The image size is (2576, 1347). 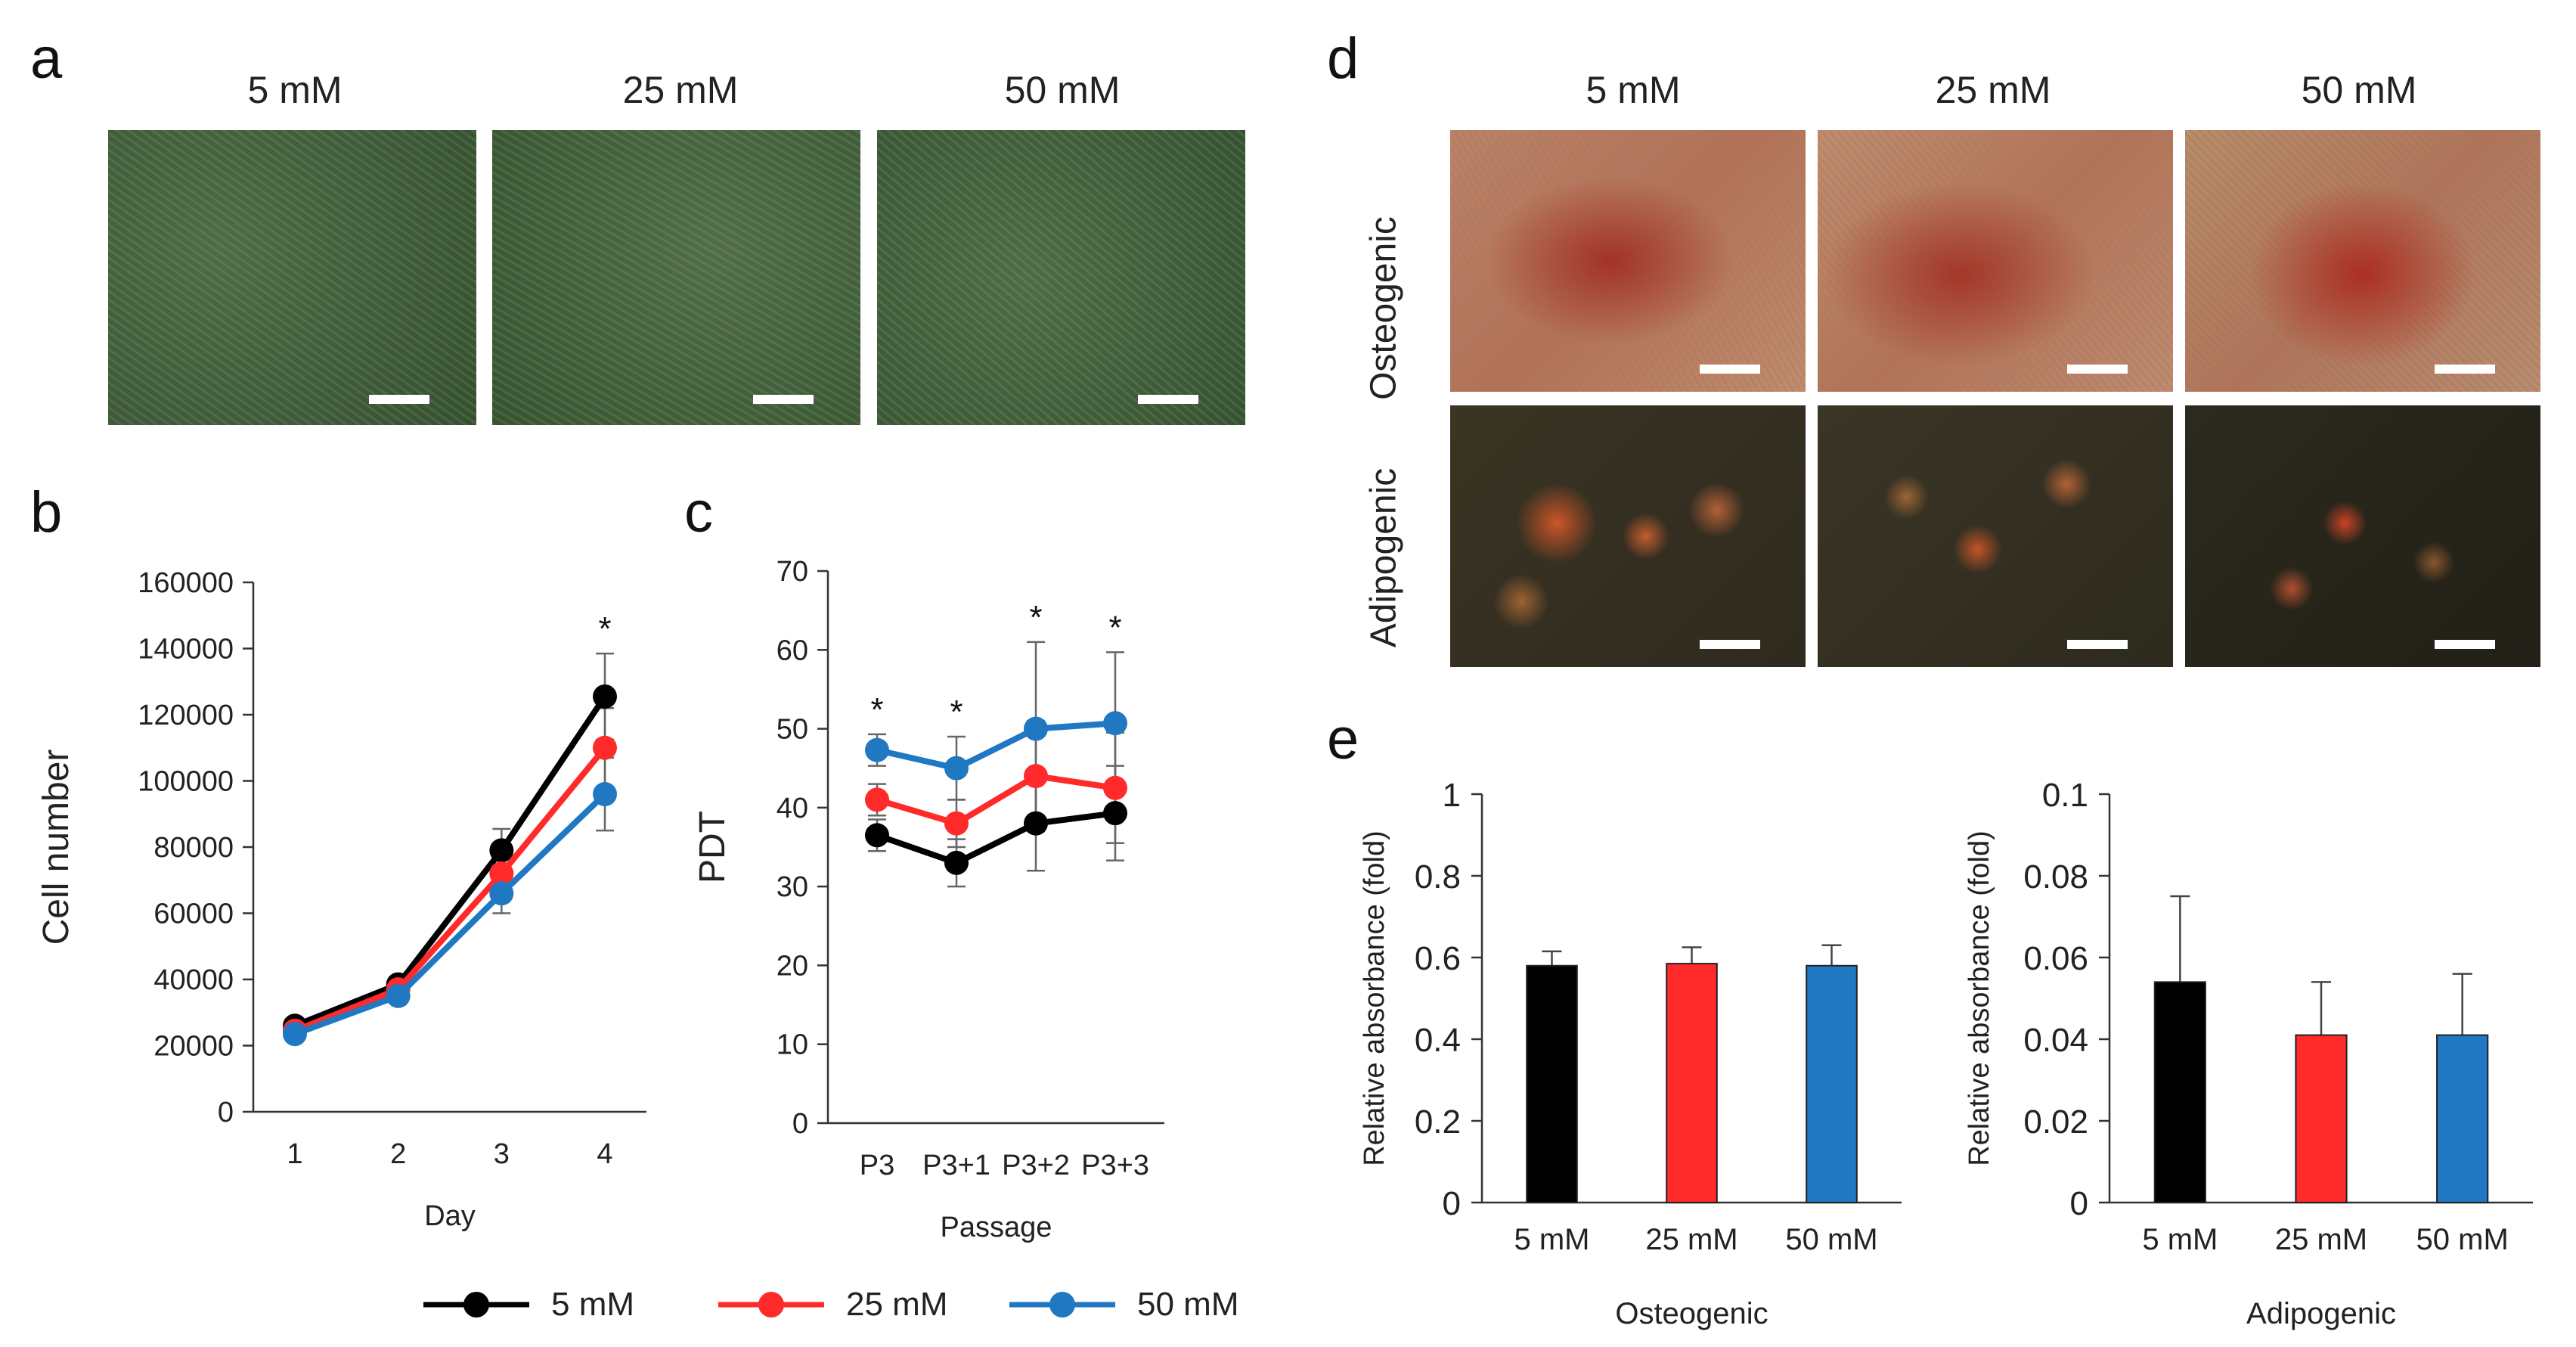 What do you see at coordinates (193, 1047) in the screenshot?
I see `y-tick-label: 20000` at bounding box center [193, 1047].